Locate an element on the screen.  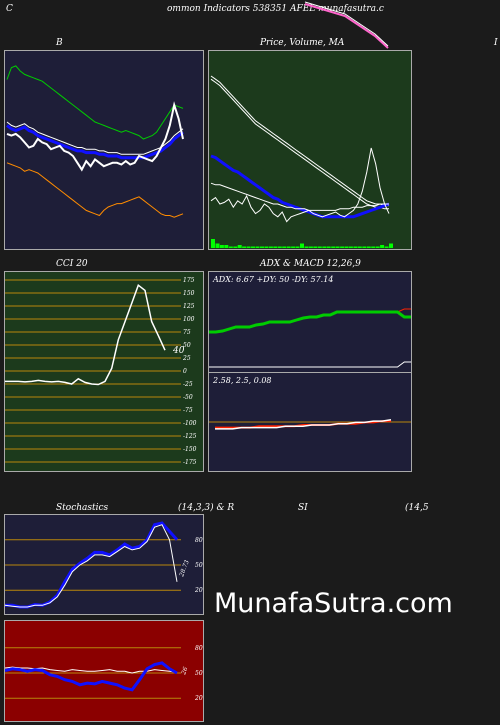
stoch-current-label: 28.73 is located at coordinates (184, 569).